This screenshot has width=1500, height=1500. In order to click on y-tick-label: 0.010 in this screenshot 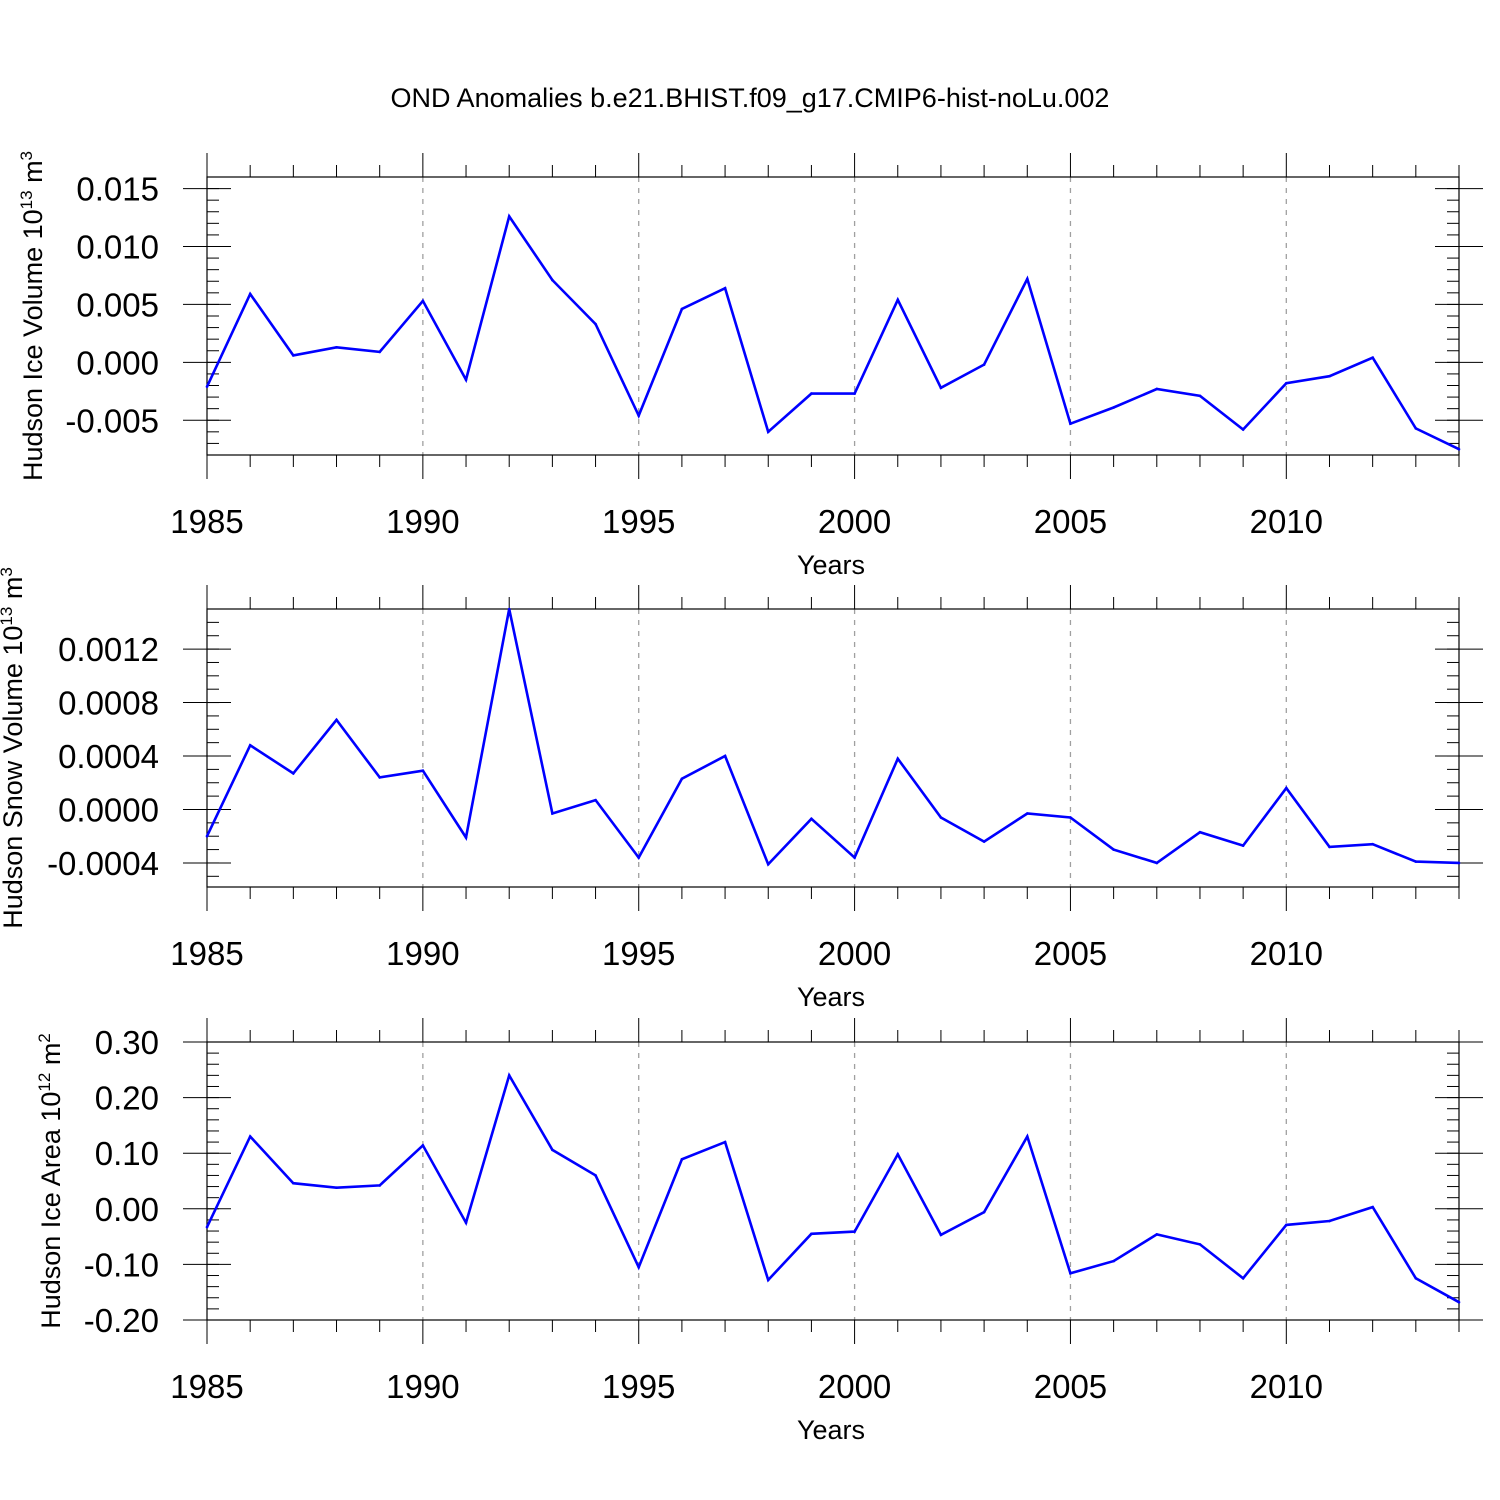, I will do `click(117, 247)`.